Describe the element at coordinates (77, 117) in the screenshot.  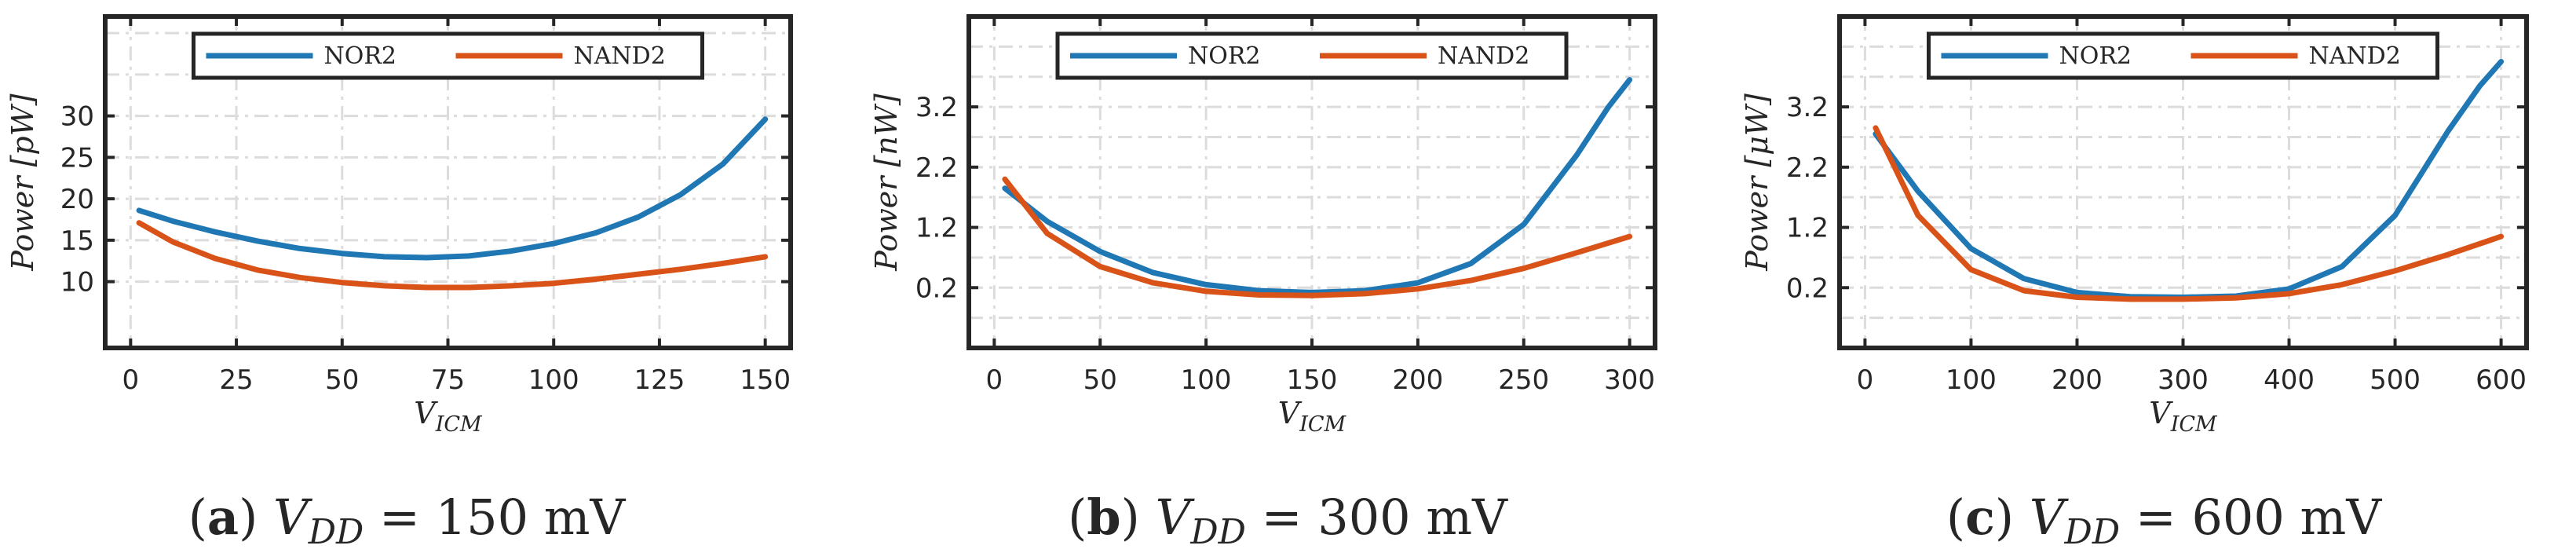
I see `y-tick-label: 30` at that location.